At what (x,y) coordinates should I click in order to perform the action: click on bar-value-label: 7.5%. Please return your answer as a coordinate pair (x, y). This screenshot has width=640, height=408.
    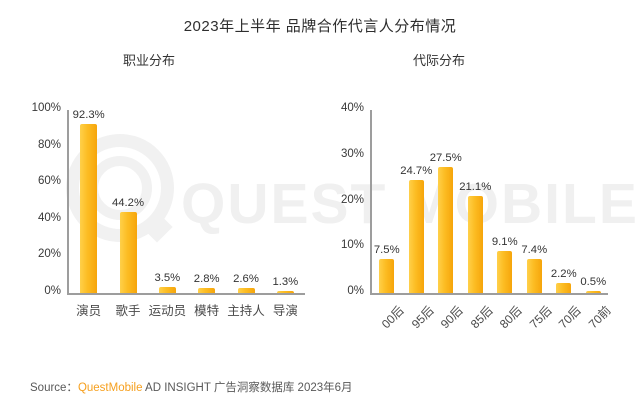
    Looking at the image, I should click on (386, 249).